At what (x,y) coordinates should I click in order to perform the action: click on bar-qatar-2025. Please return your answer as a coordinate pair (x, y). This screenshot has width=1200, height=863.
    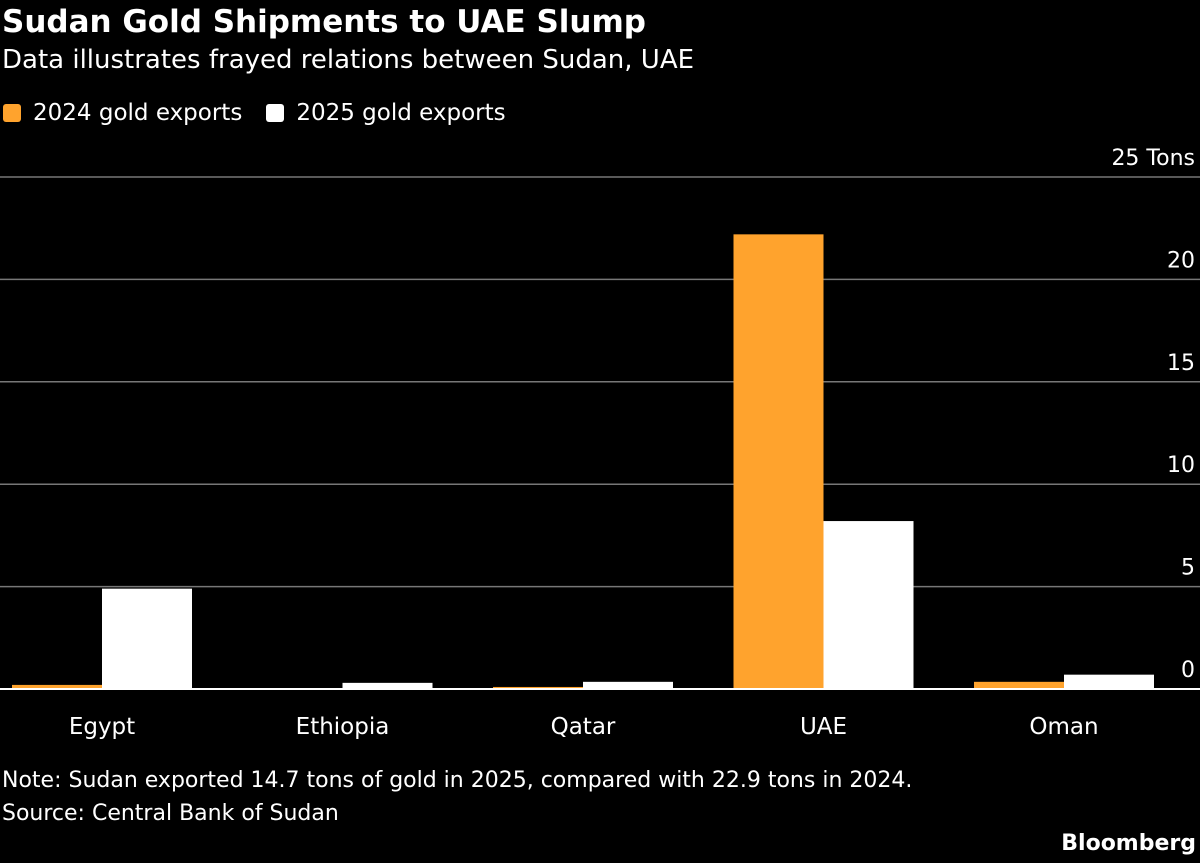
    Looking at the image, I should click on (628, 685).